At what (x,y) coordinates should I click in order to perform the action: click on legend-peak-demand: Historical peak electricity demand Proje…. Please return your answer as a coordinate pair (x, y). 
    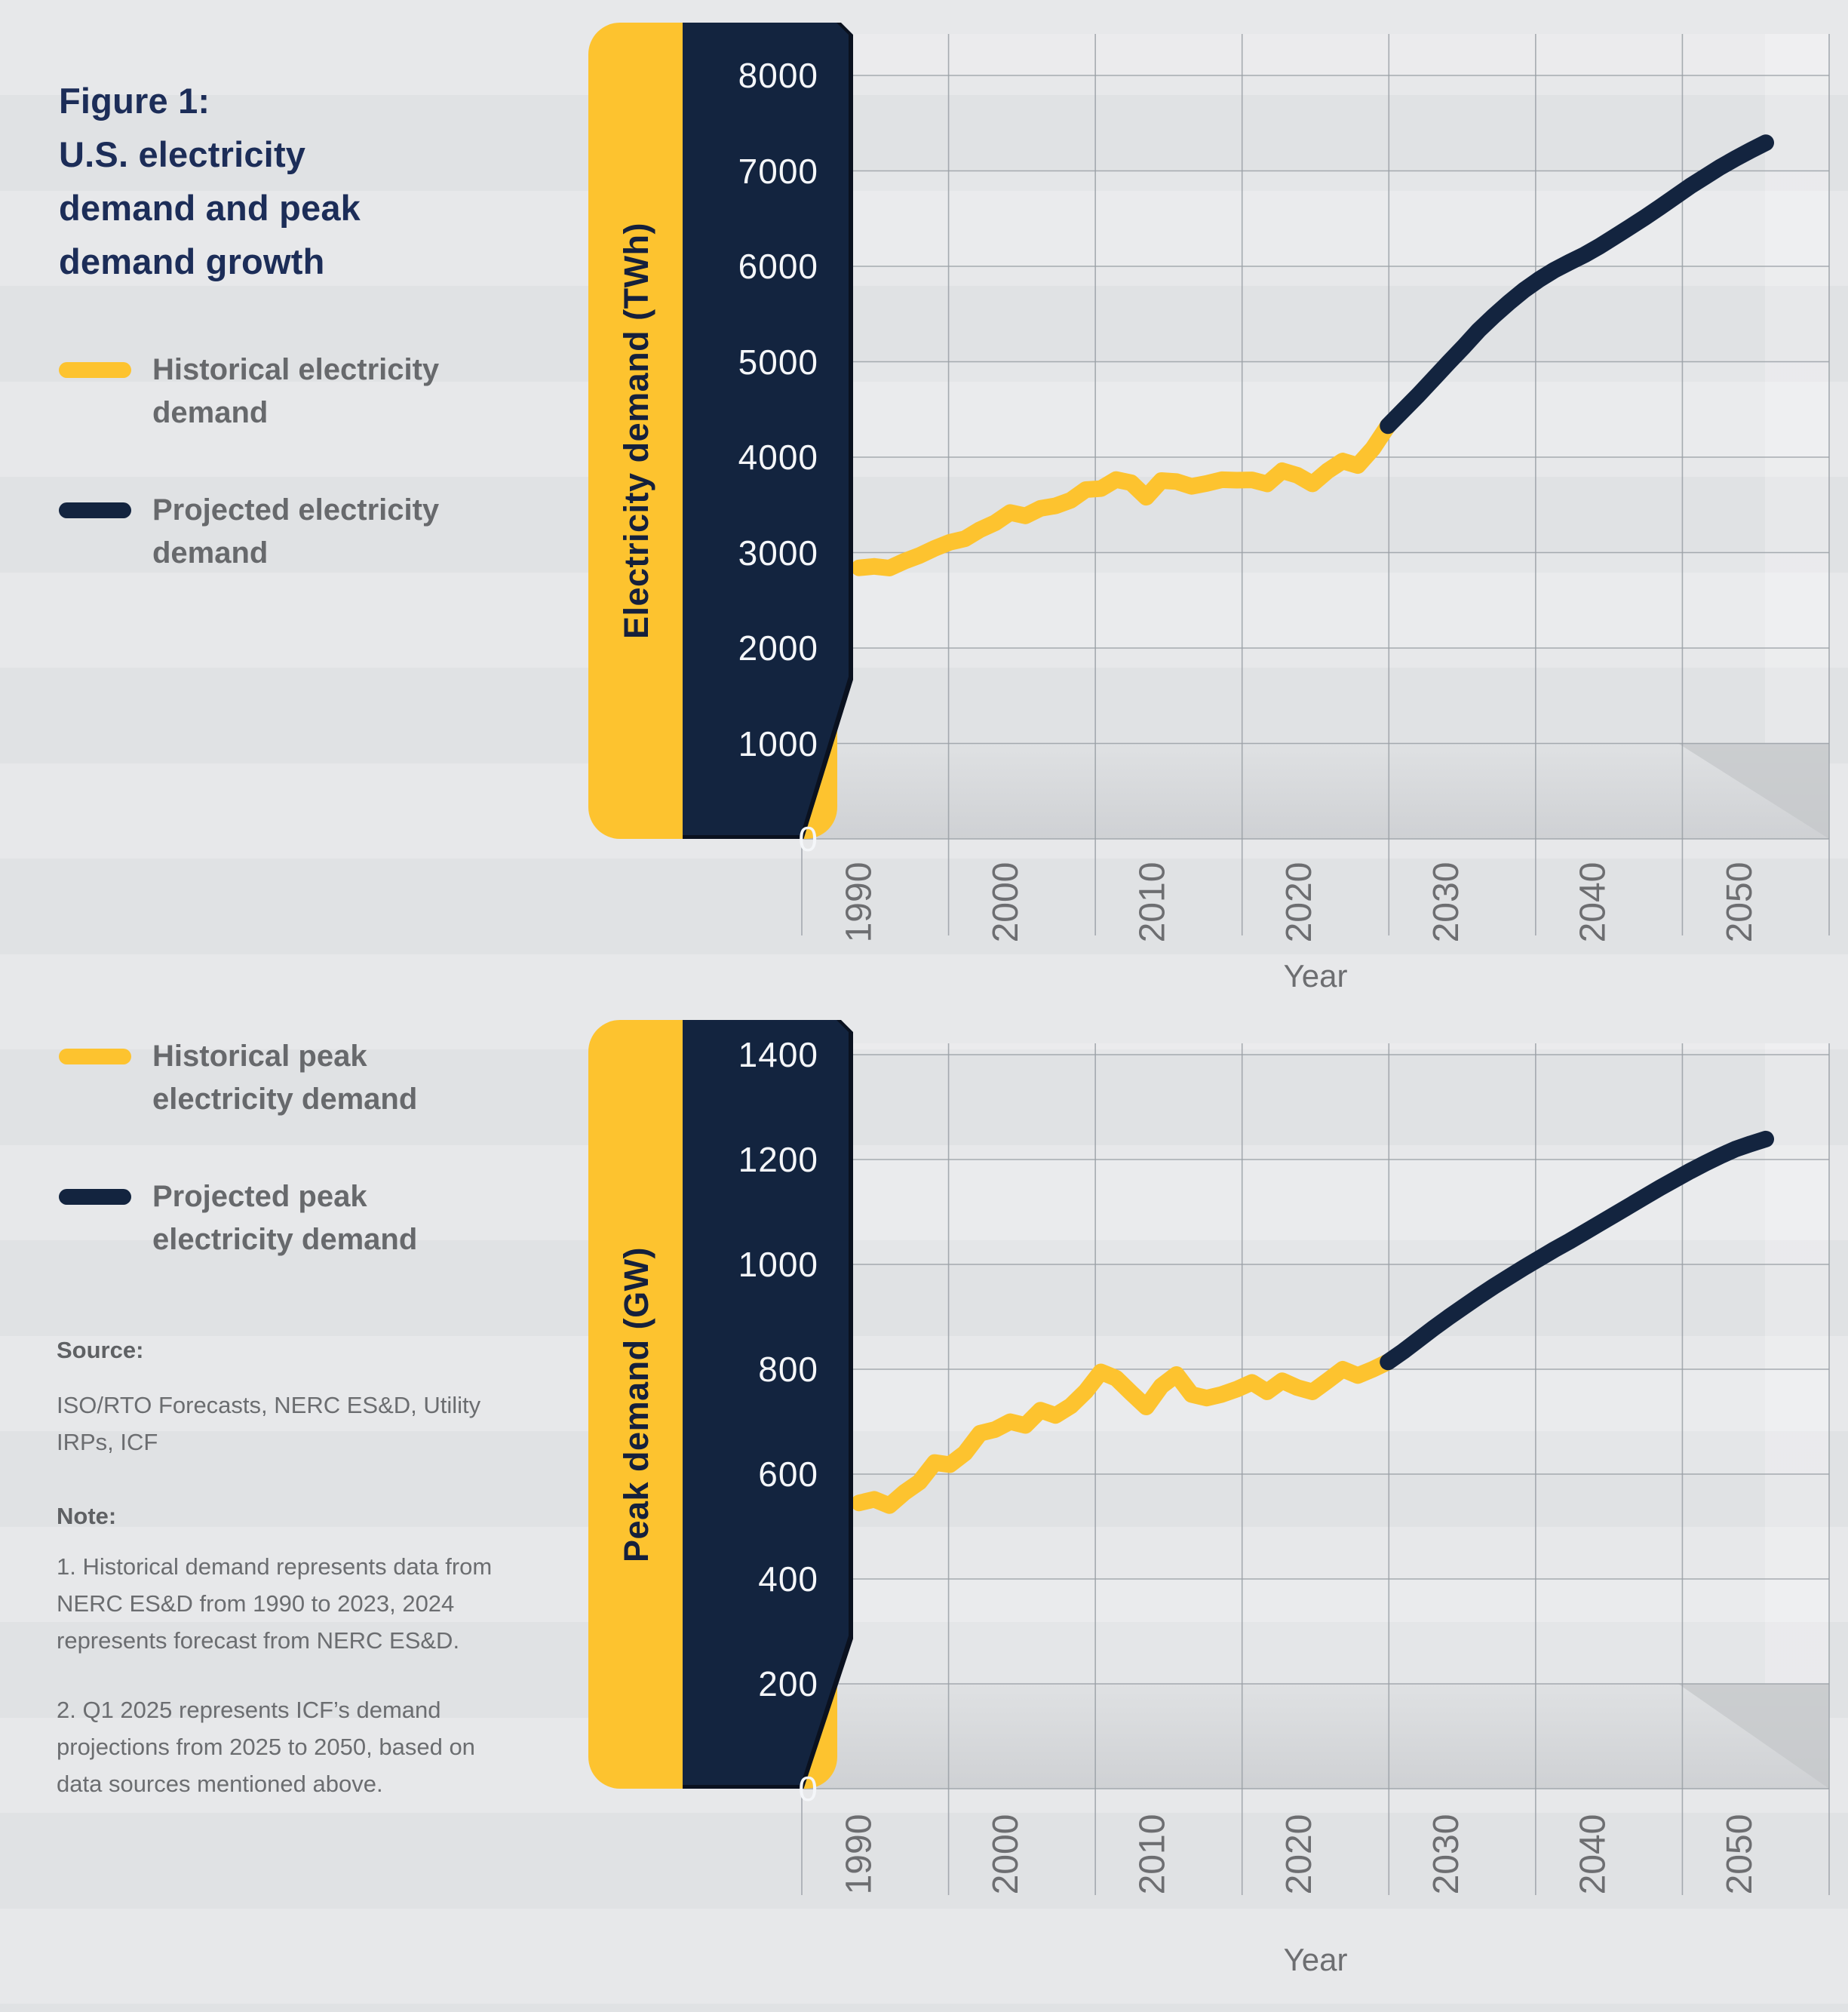
    Looking at the image, I should click on (292, 1175).